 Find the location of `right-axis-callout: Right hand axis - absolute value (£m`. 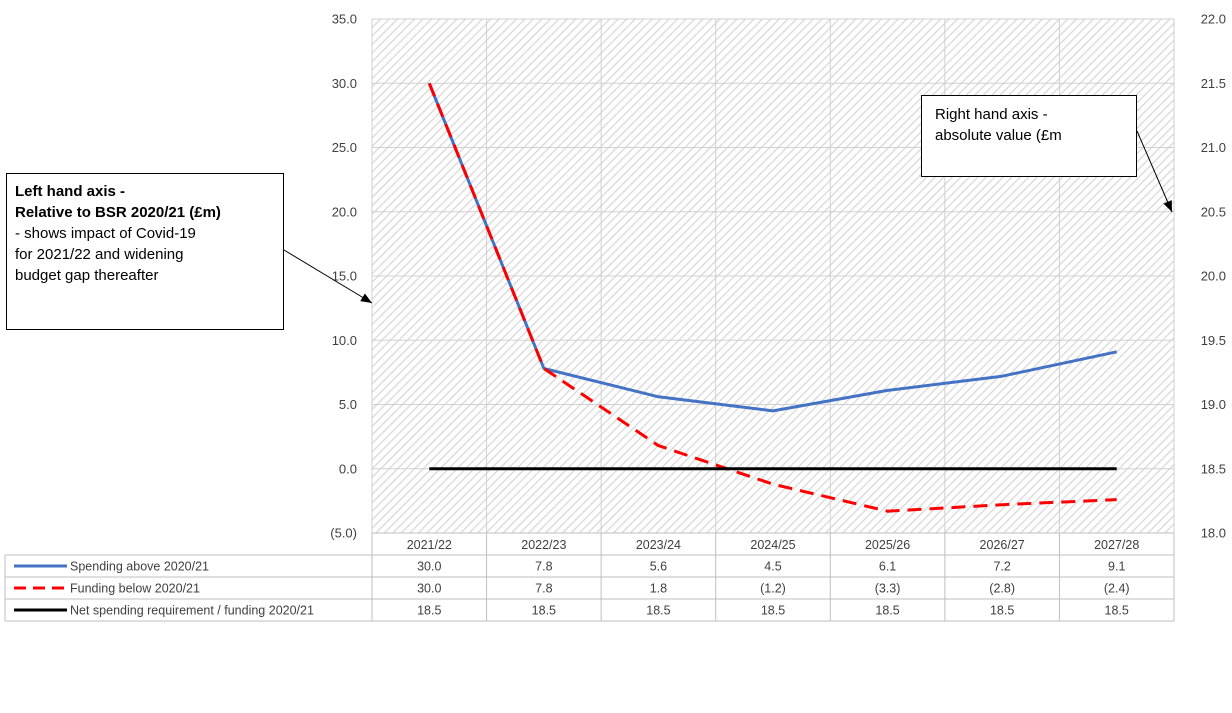

right-axis-callout: Right hand axis - absolute value (£m is located at coordinates (1029, 136).